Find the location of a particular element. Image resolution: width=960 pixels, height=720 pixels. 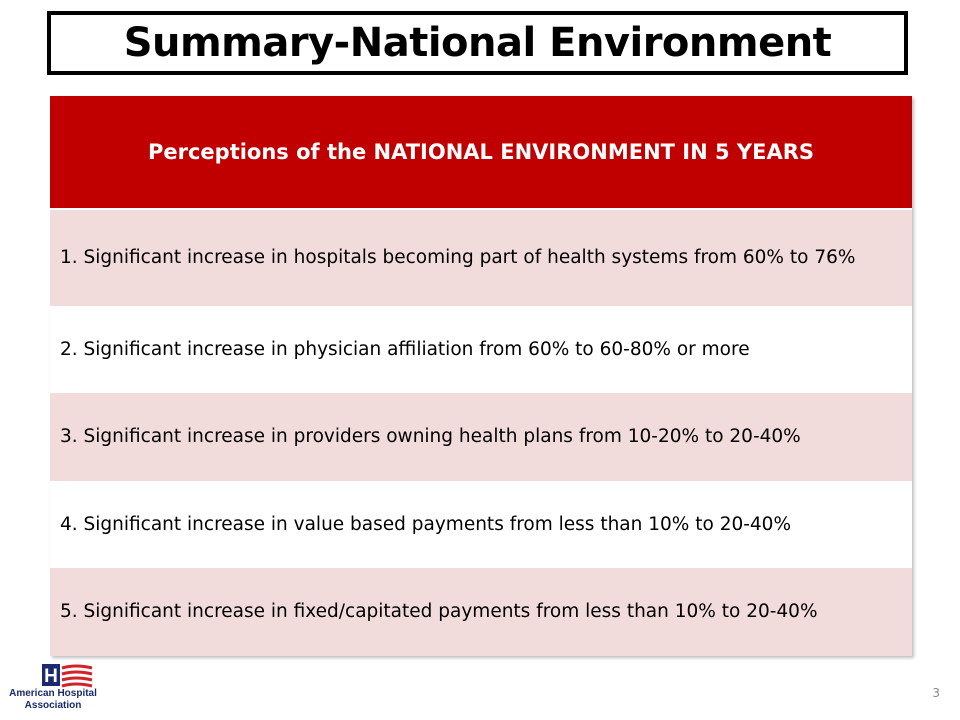

logo-mark-letter: H is located at coordinates (51, 676).